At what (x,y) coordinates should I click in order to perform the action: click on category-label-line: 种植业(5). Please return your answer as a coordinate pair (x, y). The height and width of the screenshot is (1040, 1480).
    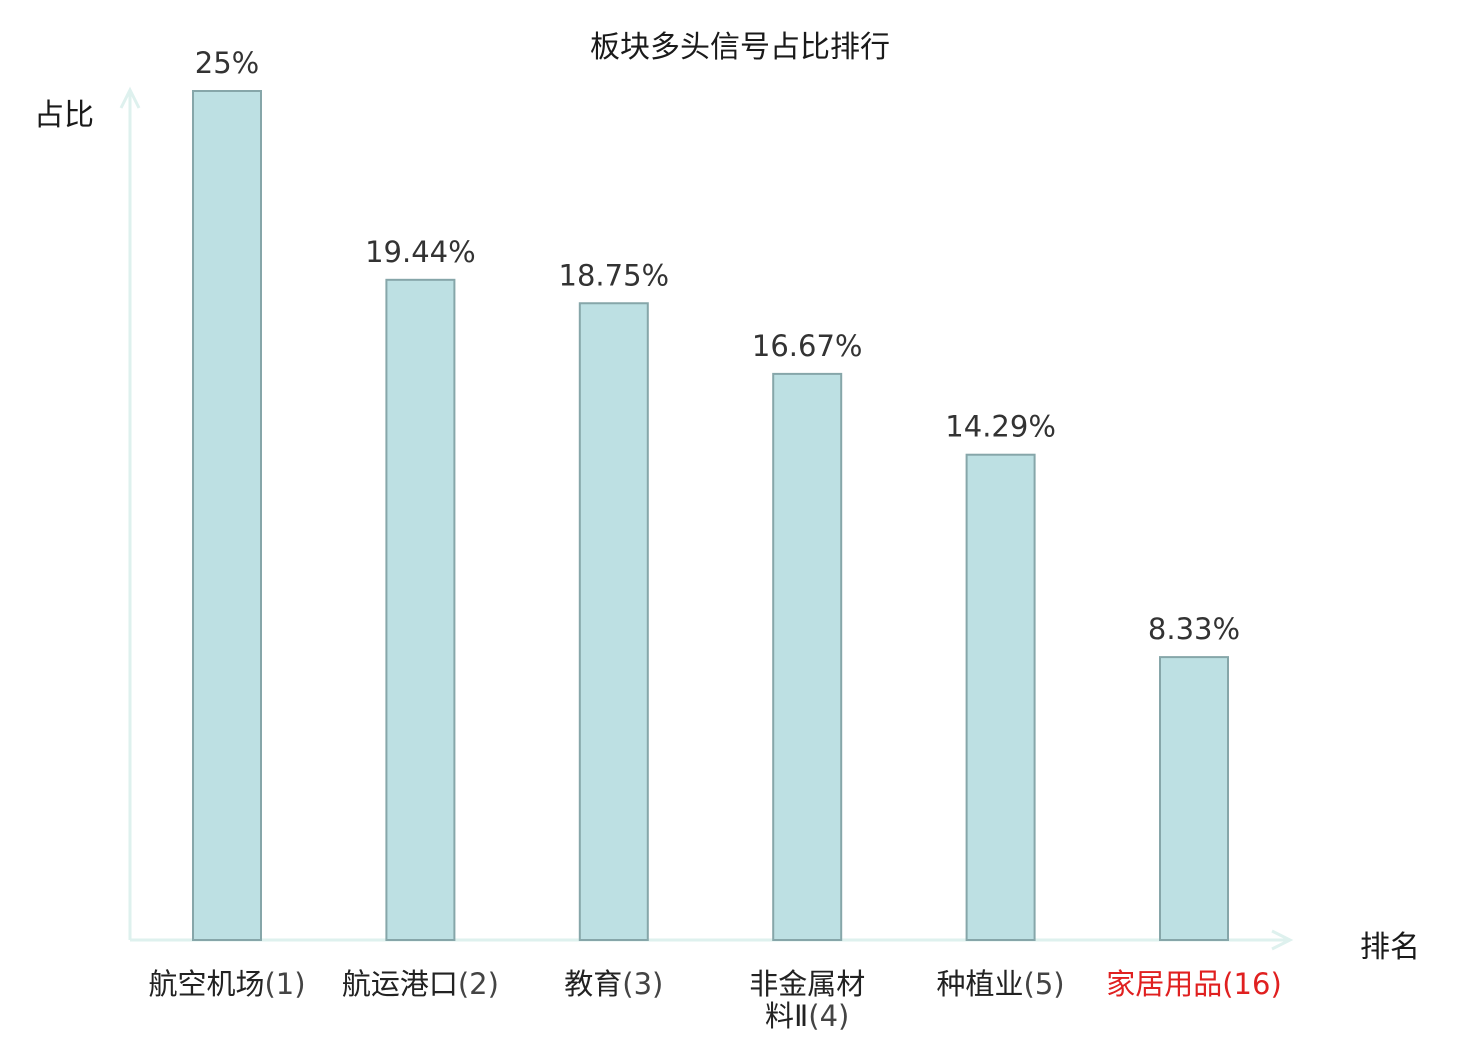
    Looking at the image, I should click on (1001, 984).